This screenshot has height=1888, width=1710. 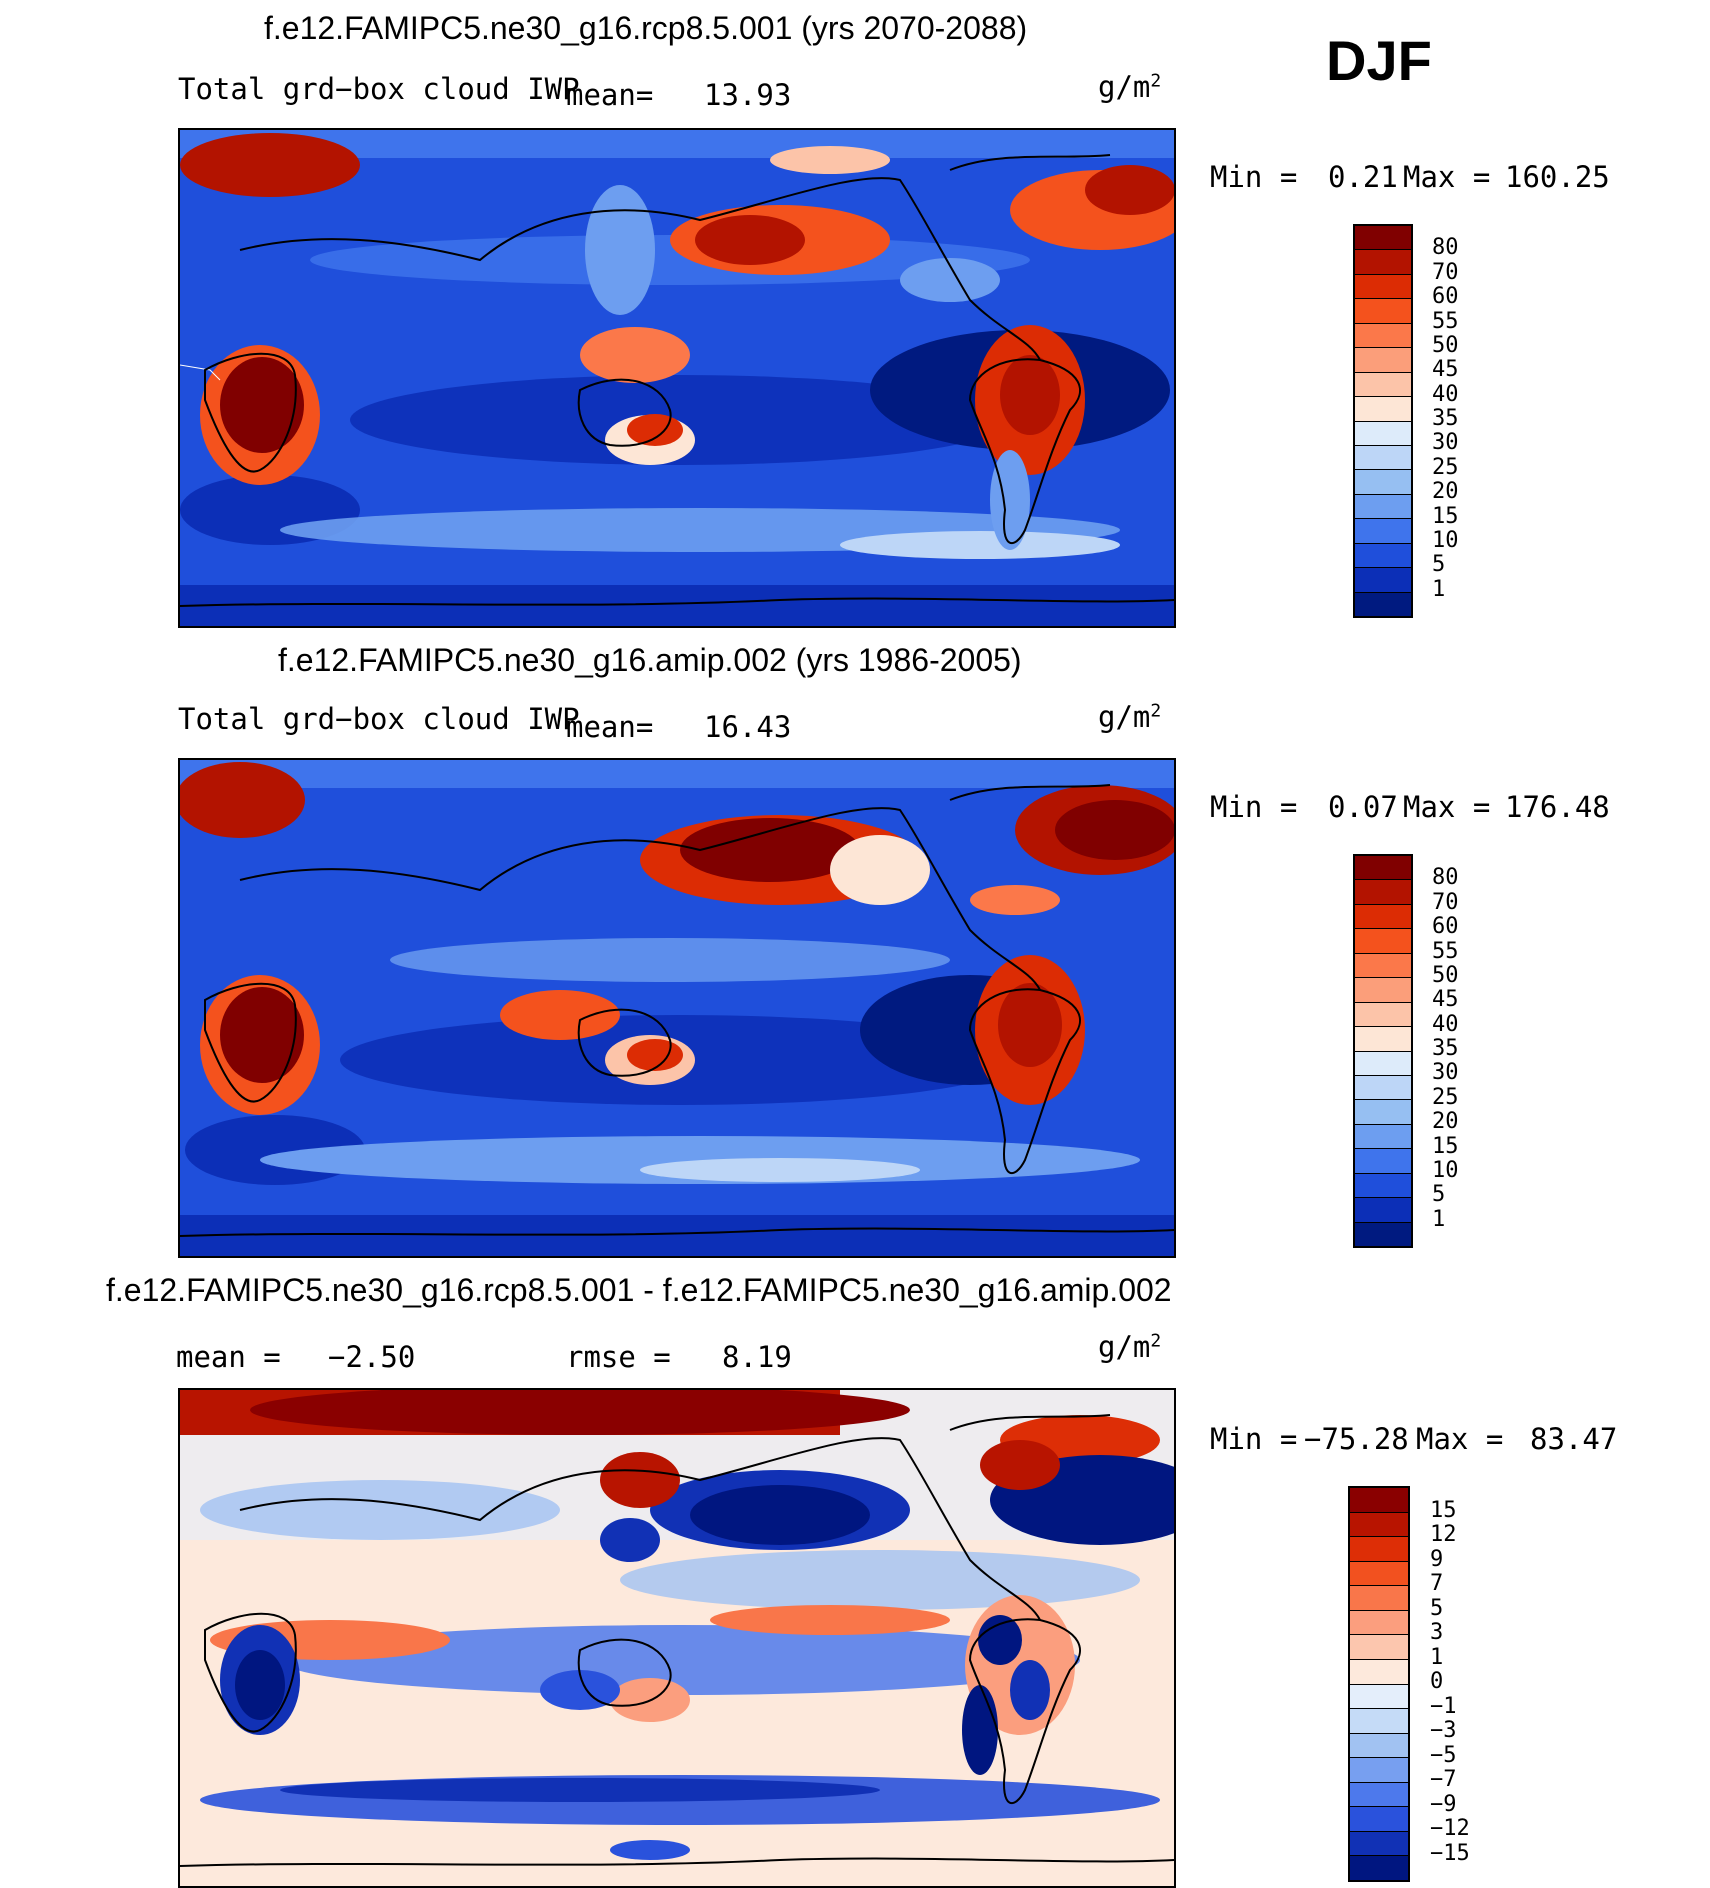 What do you see at coordinates (757, 1357) in the screenshot?
I see `rmse-value: 8.19` at bounding box center [757, 1357].